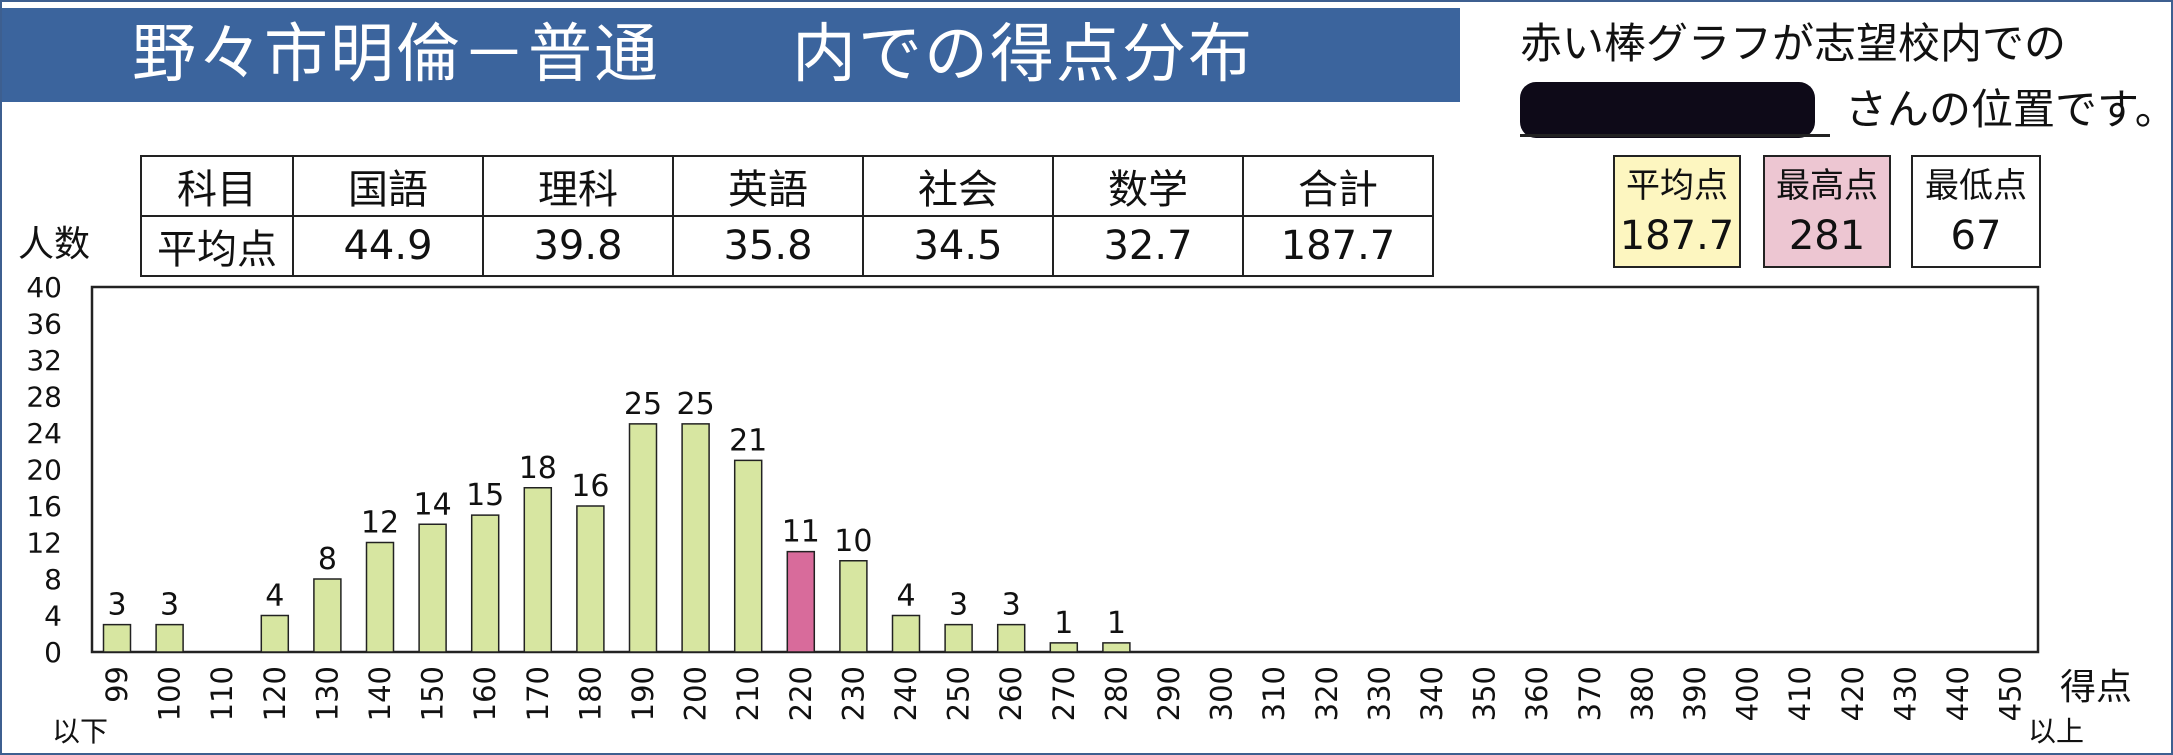 This screenshot has width=2173, height=755. I want to click on x-tick-label: 250, so click(959, 693).